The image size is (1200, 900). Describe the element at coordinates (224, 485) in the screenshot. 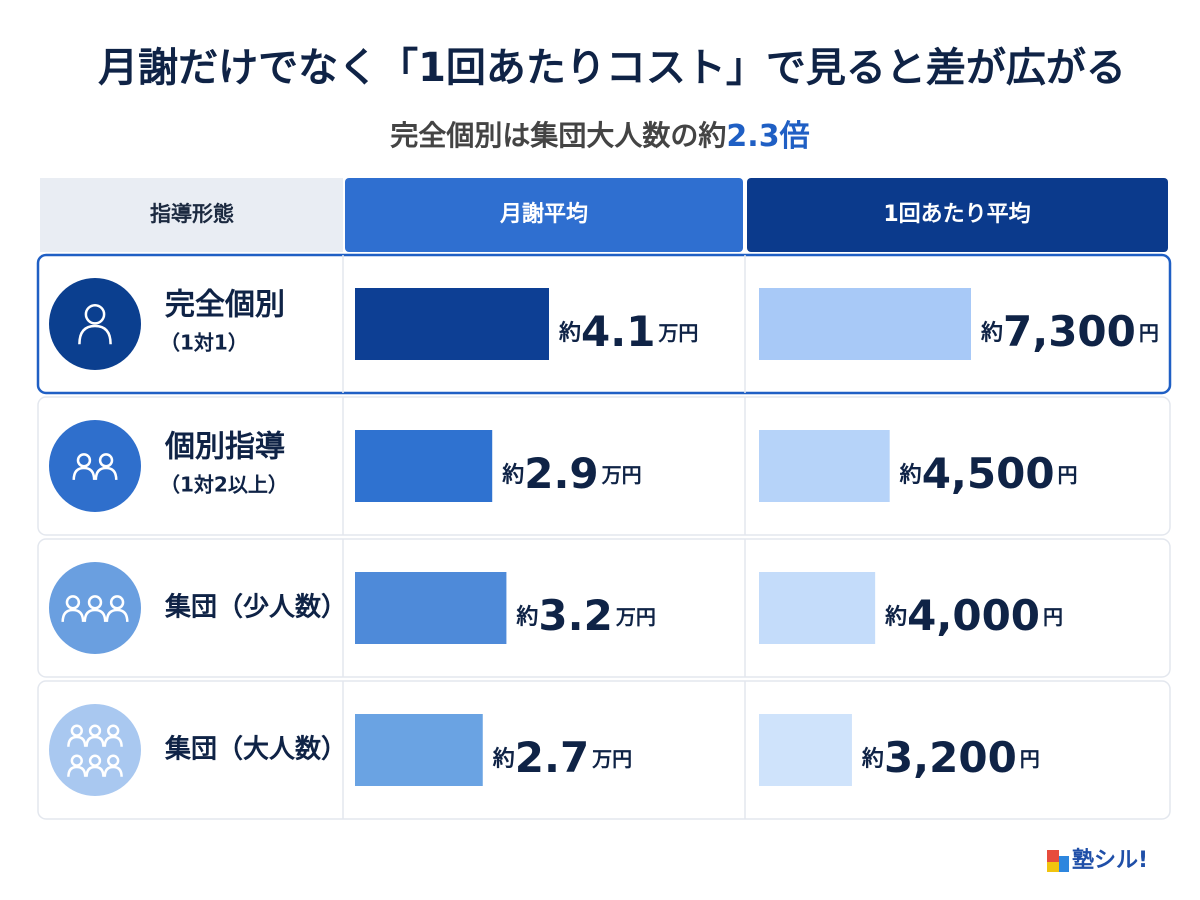

I see `row-detail: （1対2以上）` at that location.